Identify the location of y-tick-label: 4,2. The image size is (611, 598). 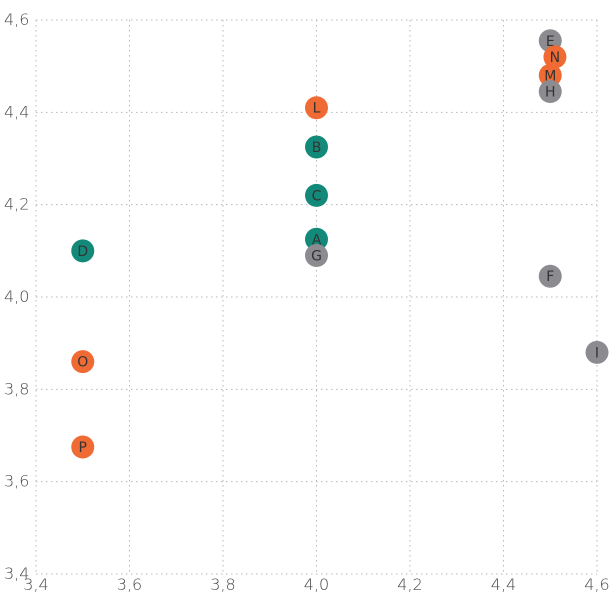
(16, 204).